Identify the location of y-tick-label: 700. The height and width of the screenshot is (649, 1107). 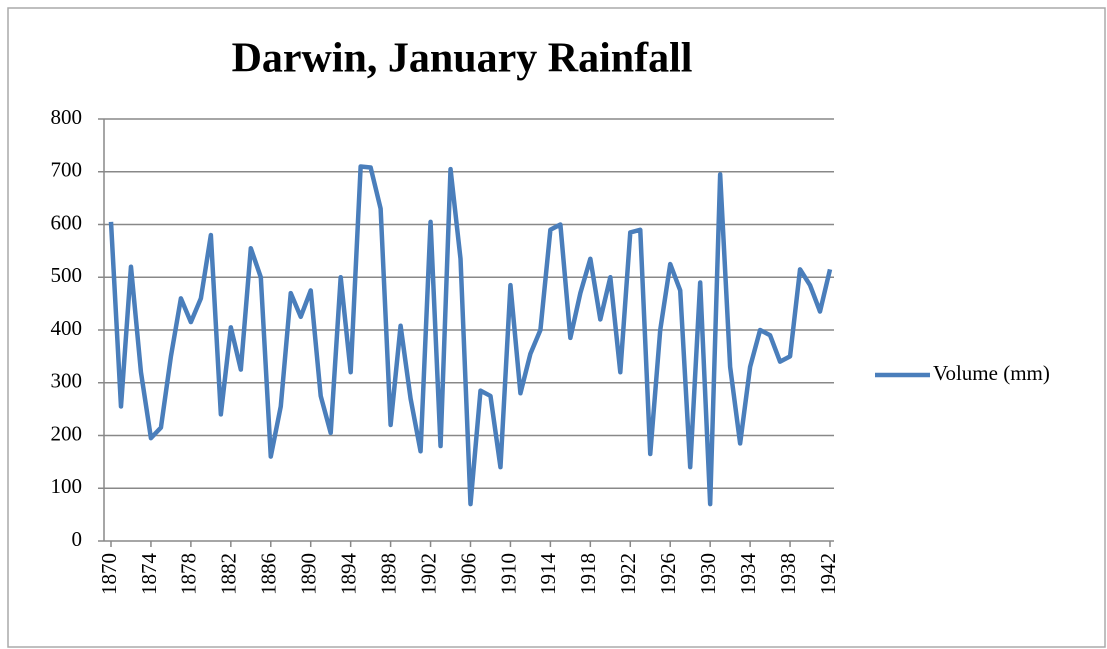
(67, 170).